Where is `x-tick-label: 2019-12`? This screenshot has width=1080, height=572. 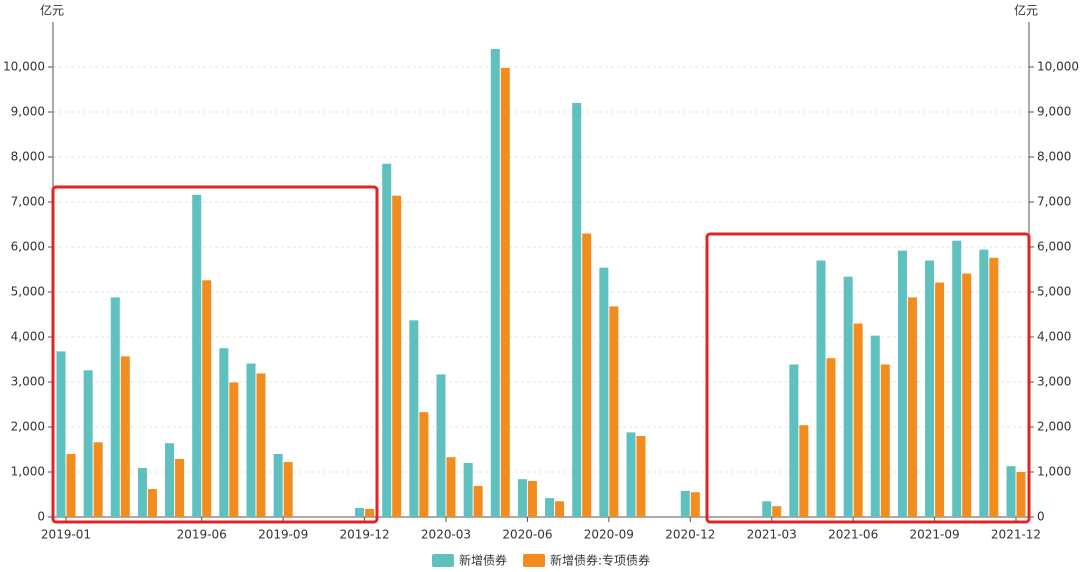 x-tick-label: 2019-12 is located at coordinates (365, 535).